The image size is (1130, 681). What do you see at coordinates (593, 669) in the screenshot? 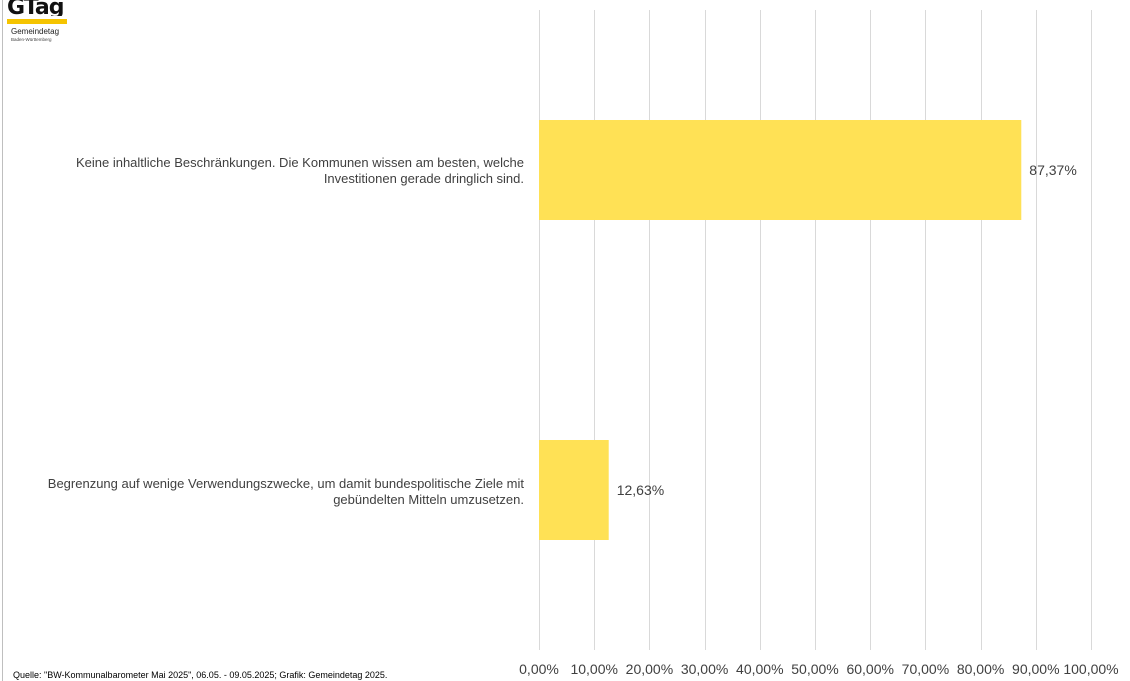
I see `x-tick-label-1: 10,00%` at bounding box center [593, 669].